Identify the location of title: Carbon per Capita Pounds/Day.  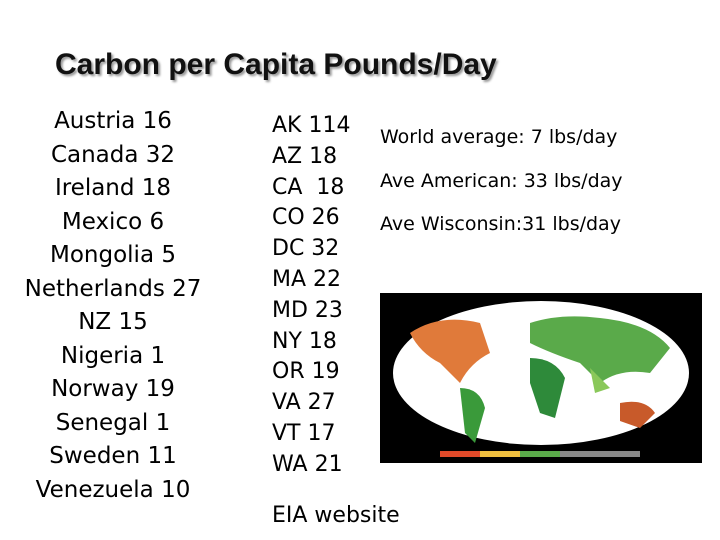
(276, 64).